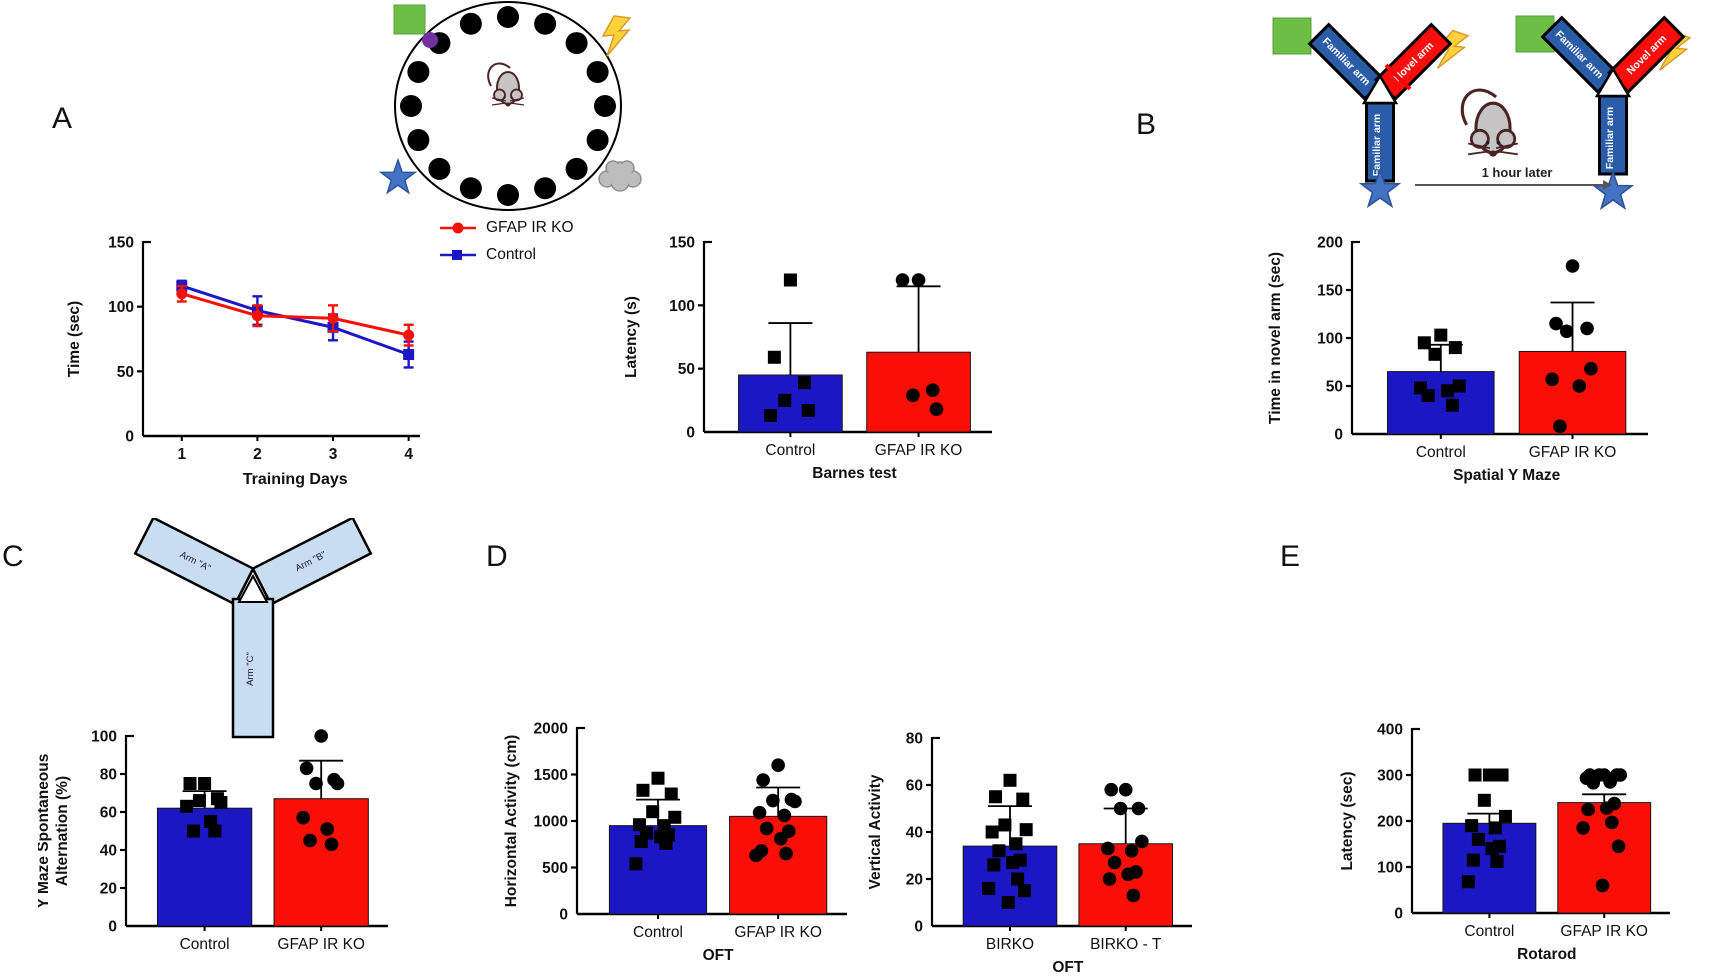 The height and width of the screenshot is (976, 1713). What do you see at coordinates (1292, 36) in the screenshot?
I see `green-square-cue` at bounding box center [1292, 36].